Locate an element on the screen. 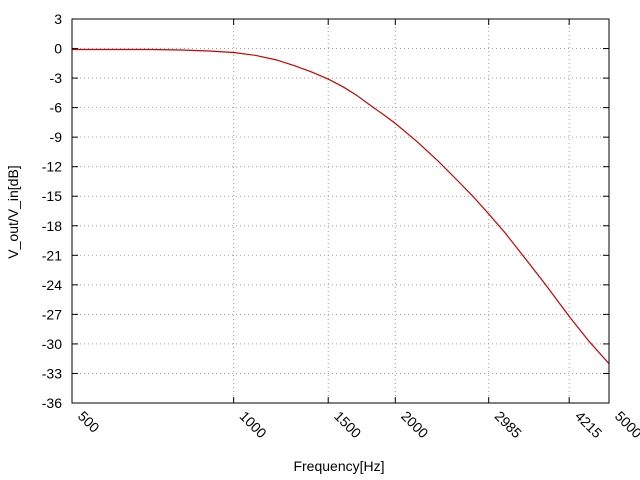 This screenshot has width=640, height=480. y-tick-label: 3 is located at coordinates (58, 19).